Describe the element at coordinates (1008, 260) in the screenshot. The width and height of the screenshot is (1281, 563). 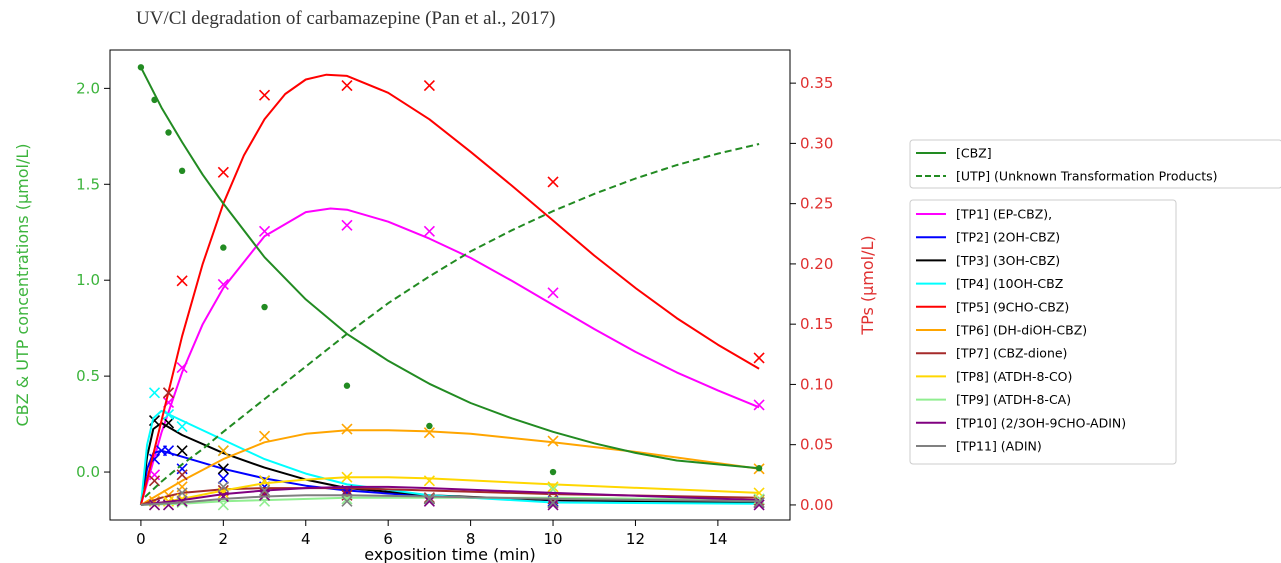
I see `legend-entry-label: [TP3] (3OH-CBZ)` at that location.